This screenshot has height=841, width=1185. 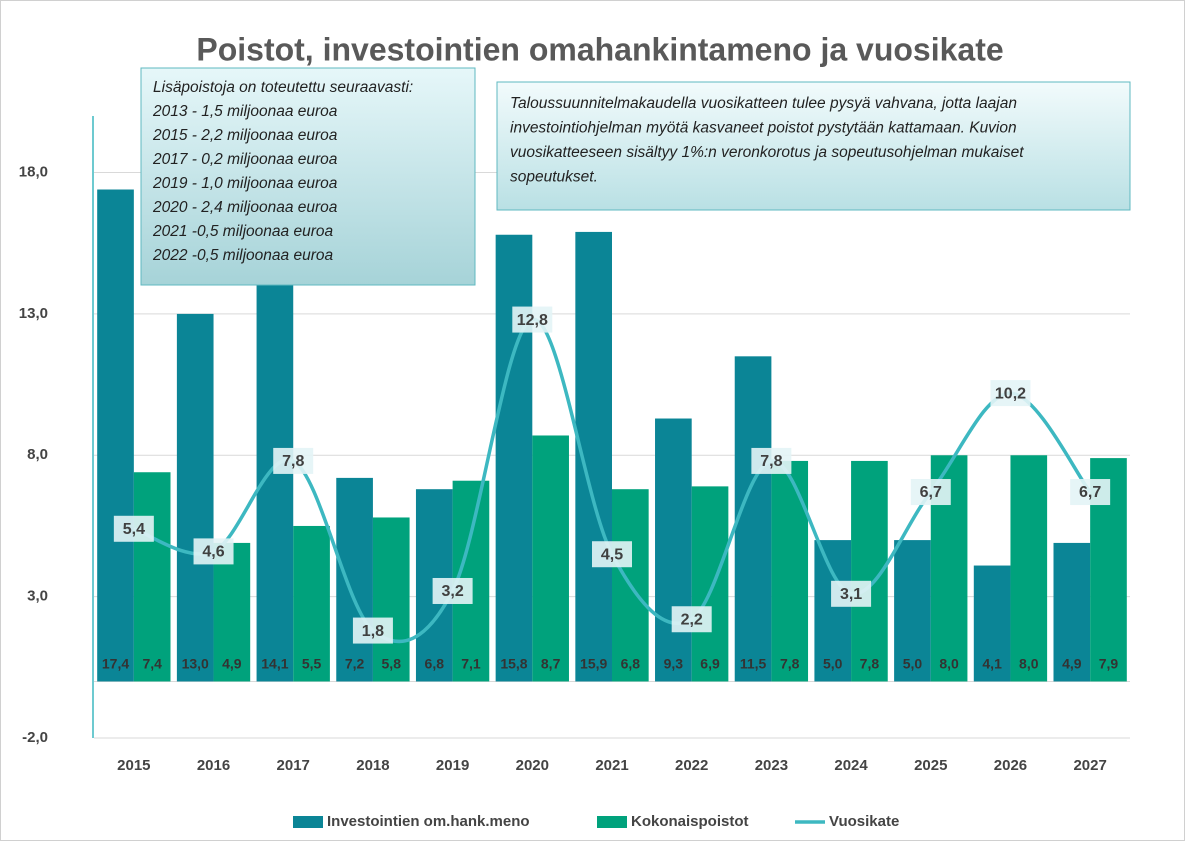 What do you see at coordinates (1029, 664) in the screenshot?
I see `bar-value-label: 8,0` at bounding box center [1029, 664].